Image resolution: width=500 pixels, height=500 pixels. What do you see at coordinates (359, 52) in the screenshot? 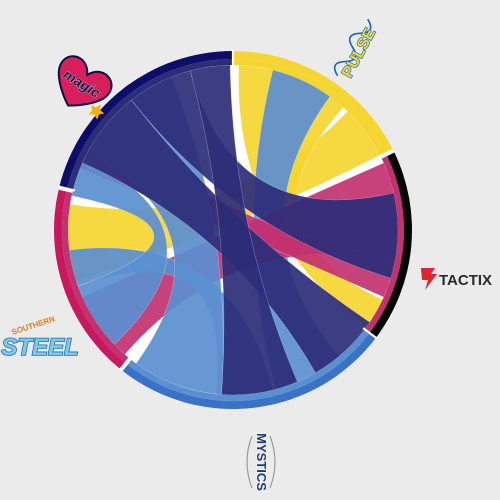
I see `pulse-logo-text: PULSE` at bounding box center [359, 52].